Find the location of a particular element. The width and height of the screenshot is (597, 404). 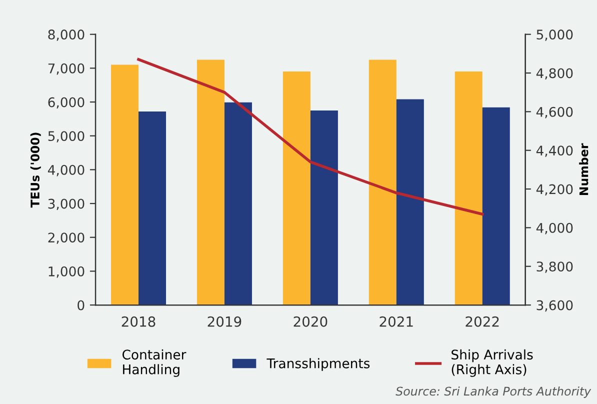

y-tick-label: 7,000 is located at coordinates (66, 69).